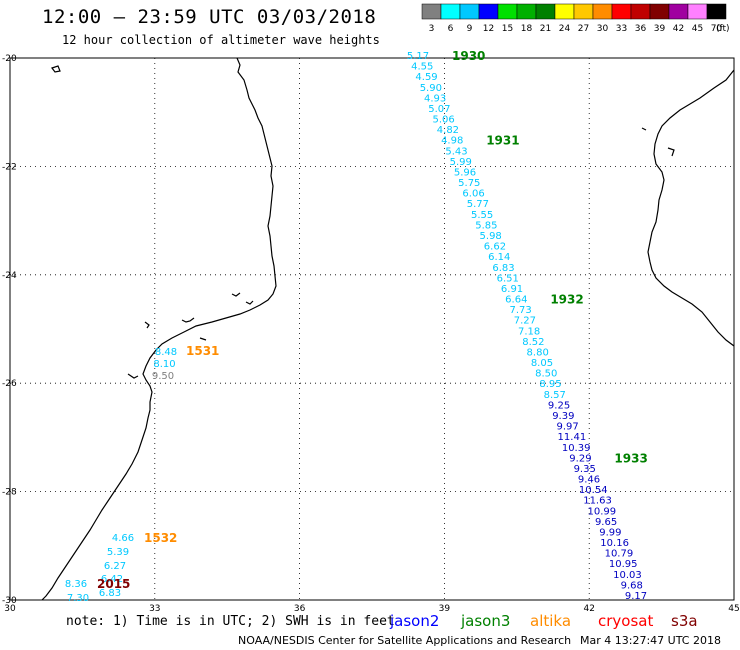 Image resolution: width=740 pixels, height=650 pixels. I want to click on latitude-tick-label: -30, so click(9, 601).